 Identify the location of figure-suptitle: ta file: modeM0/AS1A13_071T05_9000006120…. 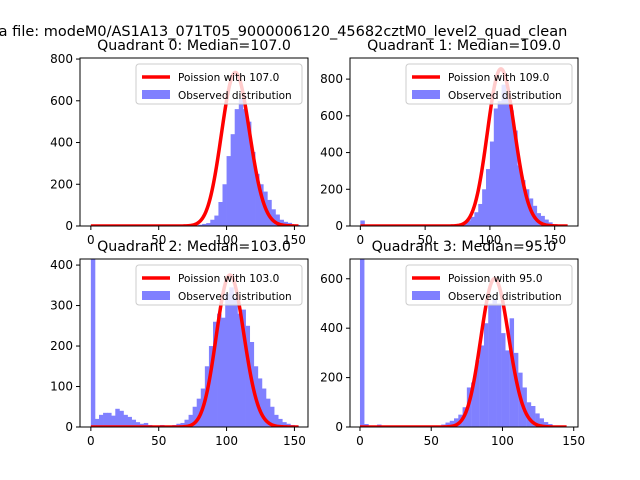
(283, 32).